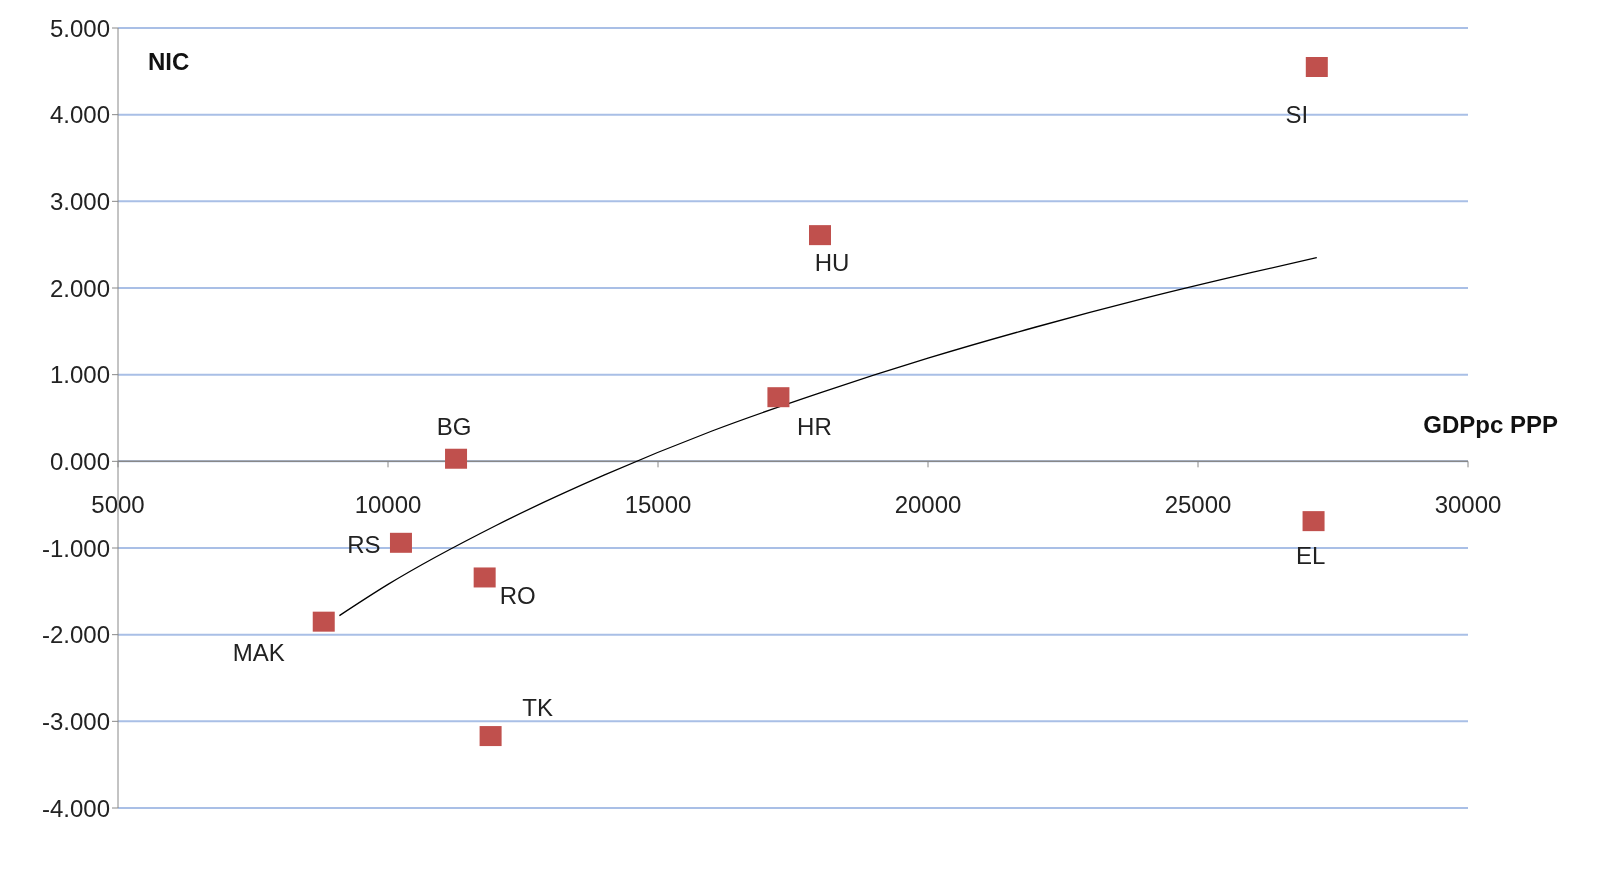 The height and width of the screenshot is (872, 1607). Describe the element at coordinates (79, 375) in the screenshot. I see `y-tick-label: 1.000` at that location.